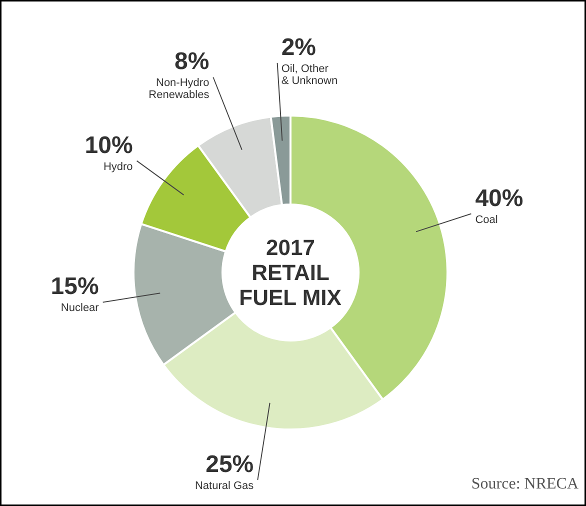  Describe the element at coordinates (192, 62) in the screenshot. I see `data-label: 8%` at that location.